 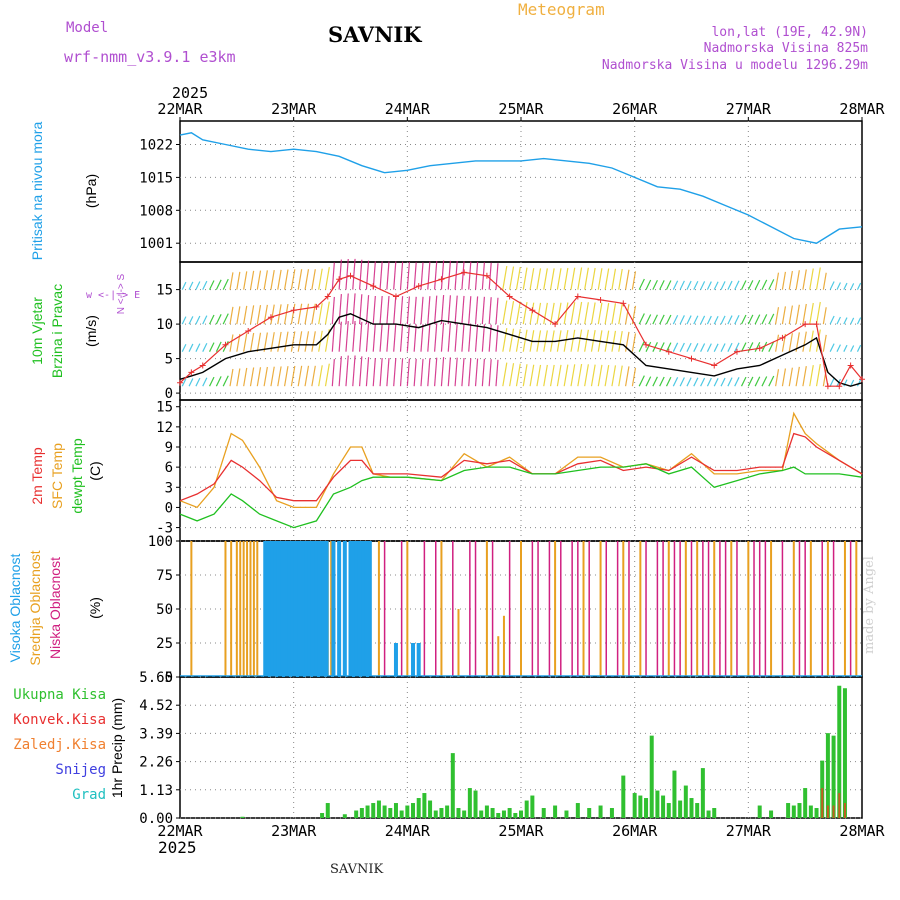 What do you see at coordinates (37, 331) in the screenshot?
I see `wind-axis-title: 10m Vjetar` at bounding box center [37, 331].